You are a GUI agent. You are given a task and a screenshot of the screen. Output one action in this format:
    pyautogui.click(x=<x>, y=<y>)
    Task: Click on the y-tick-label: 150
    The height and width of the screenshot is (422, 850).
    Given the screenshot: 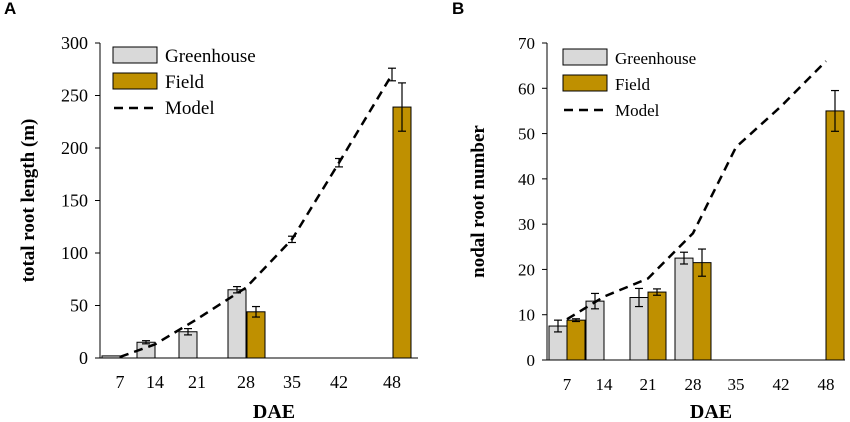 What is the action you would take?
    pyautogui.click(x=74, y=201)
    